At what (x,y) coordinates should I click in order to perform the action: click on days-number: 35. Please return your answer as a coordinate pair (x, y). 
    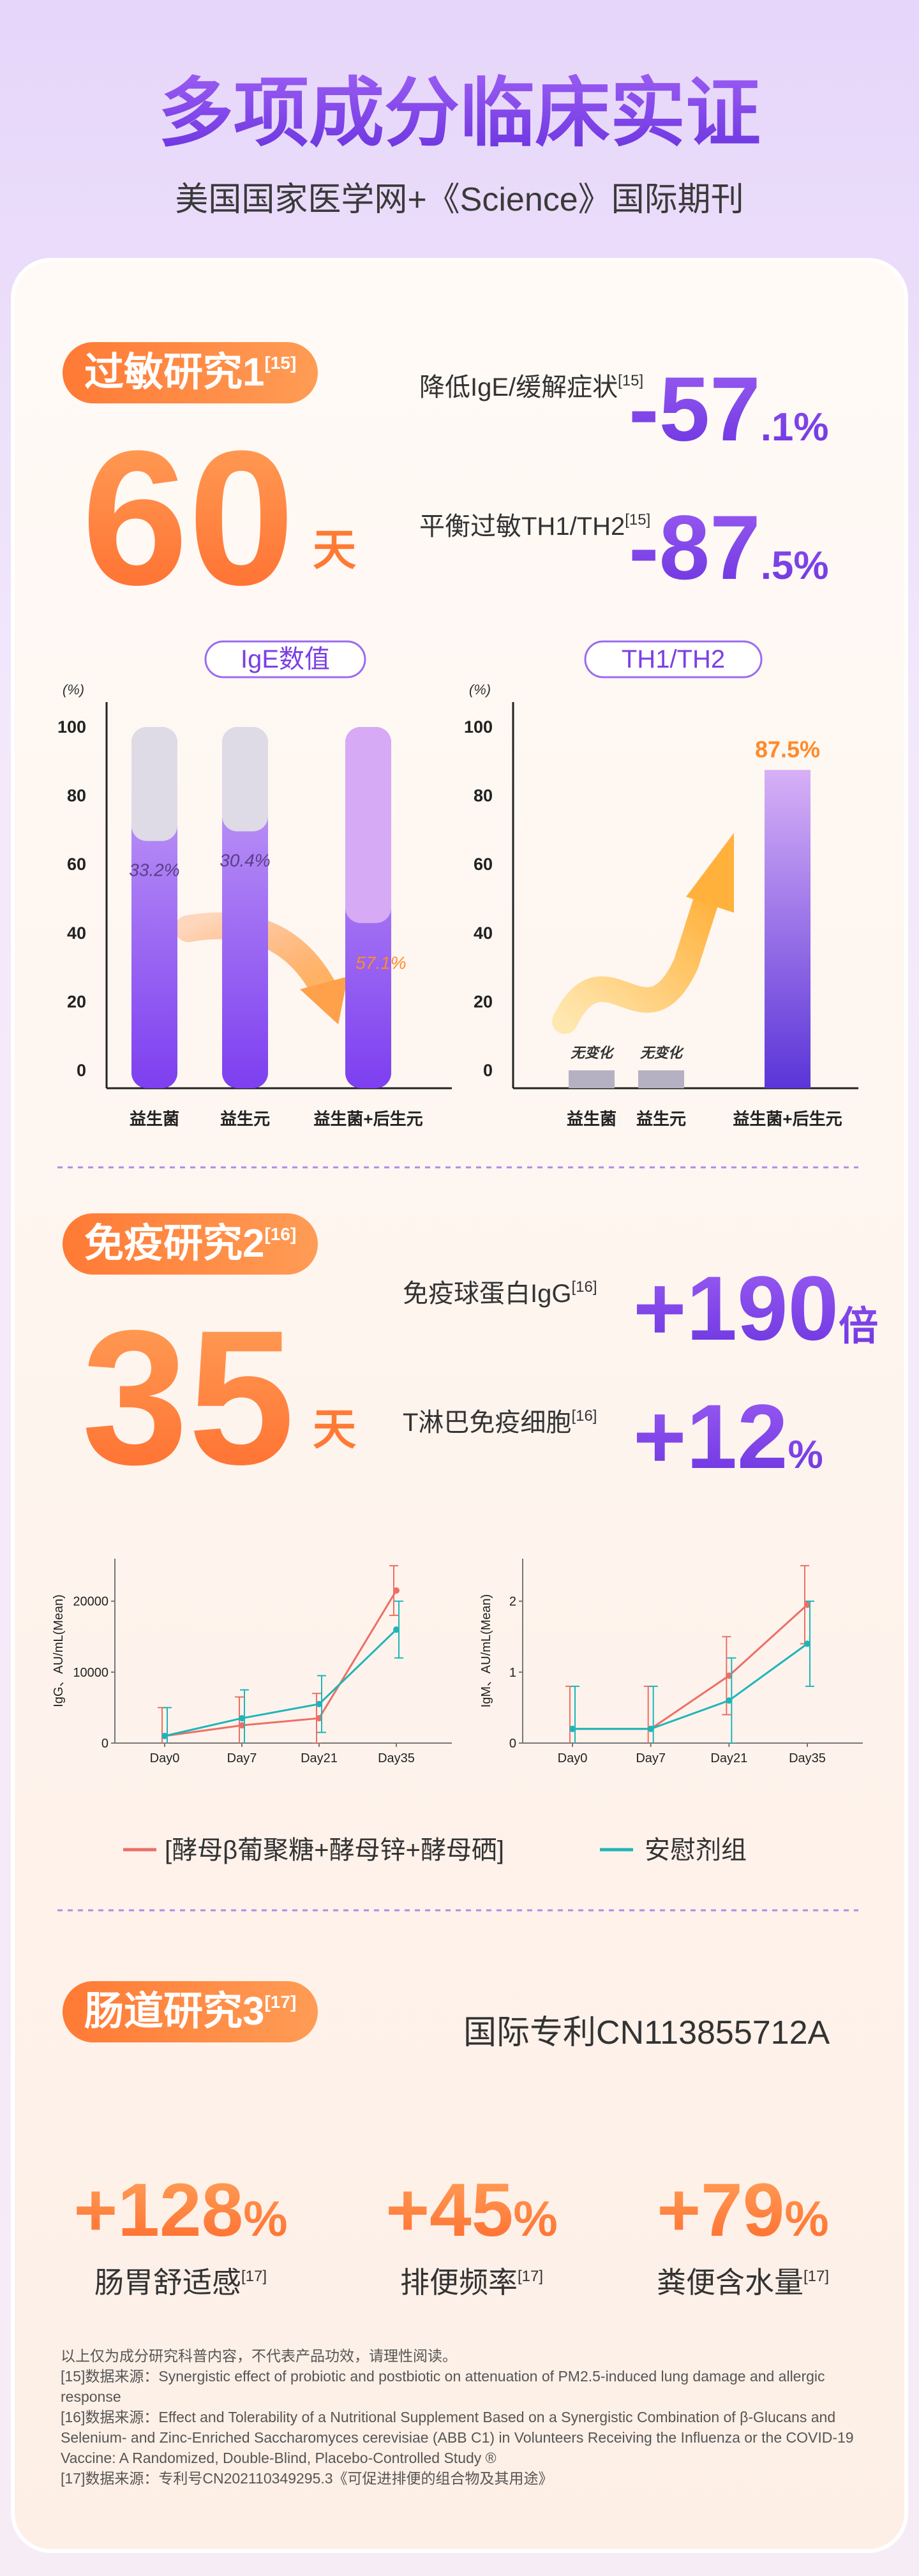
    Looking at the image, I should click on (188, 1397).